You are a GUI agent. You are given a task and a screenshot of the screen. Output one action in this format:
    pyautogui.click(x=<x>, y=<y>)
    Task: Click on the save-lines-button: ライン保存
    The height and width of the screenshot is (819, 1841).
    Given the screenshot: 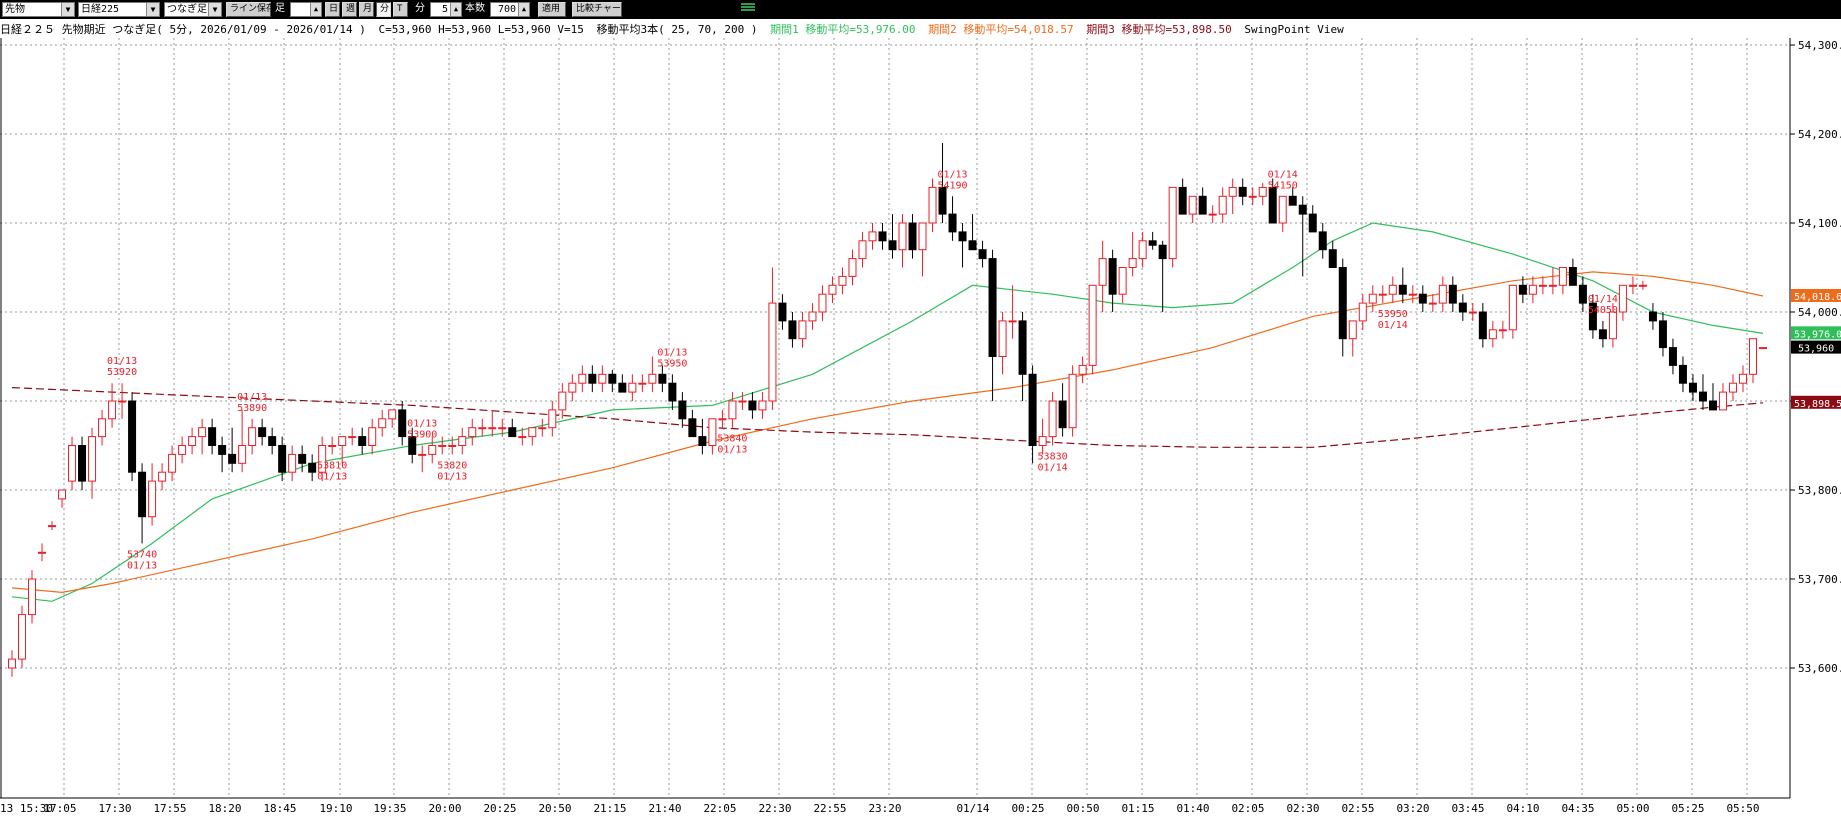 What is the action you would take?
    pyautogui.click(x=250, y=9)
    